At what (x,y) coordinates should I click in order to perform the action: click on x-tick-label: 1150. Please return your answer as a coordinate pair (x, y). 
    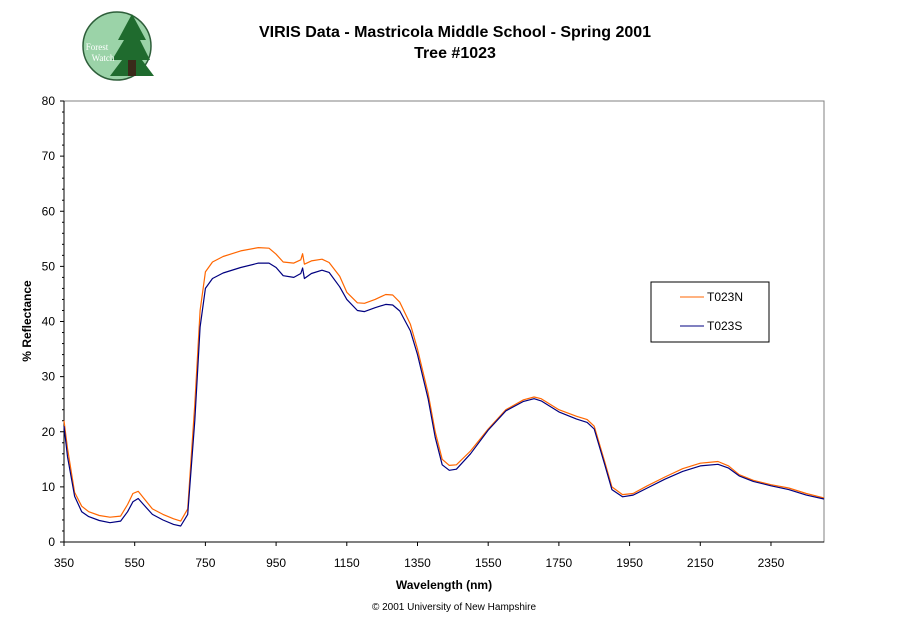
    Looking at the image, I should click on (347, 563).